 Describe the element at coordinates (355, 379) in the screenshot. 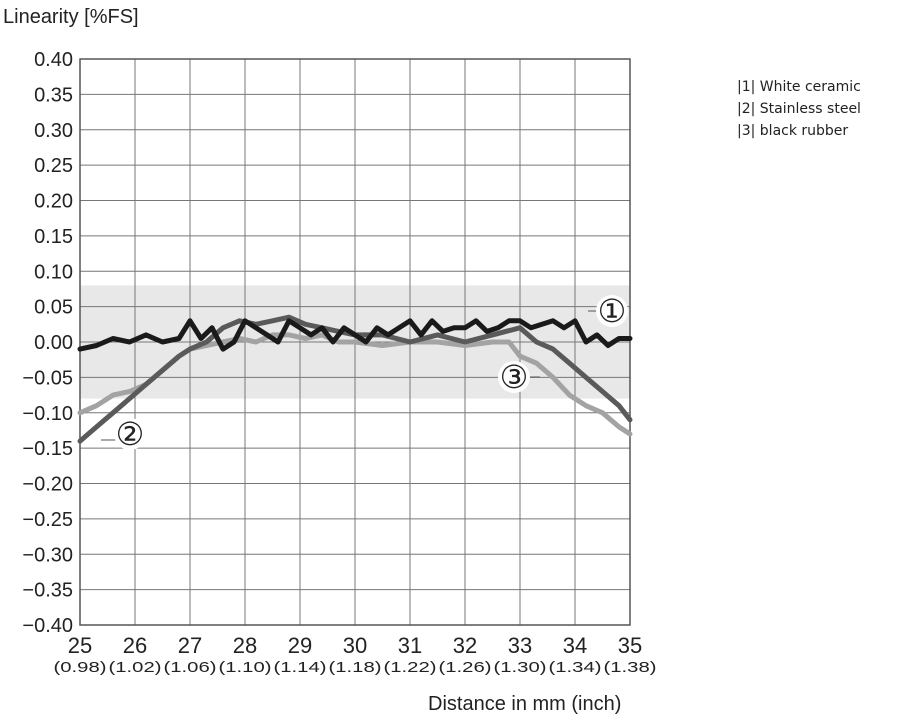

I see `series-lines` at that location.